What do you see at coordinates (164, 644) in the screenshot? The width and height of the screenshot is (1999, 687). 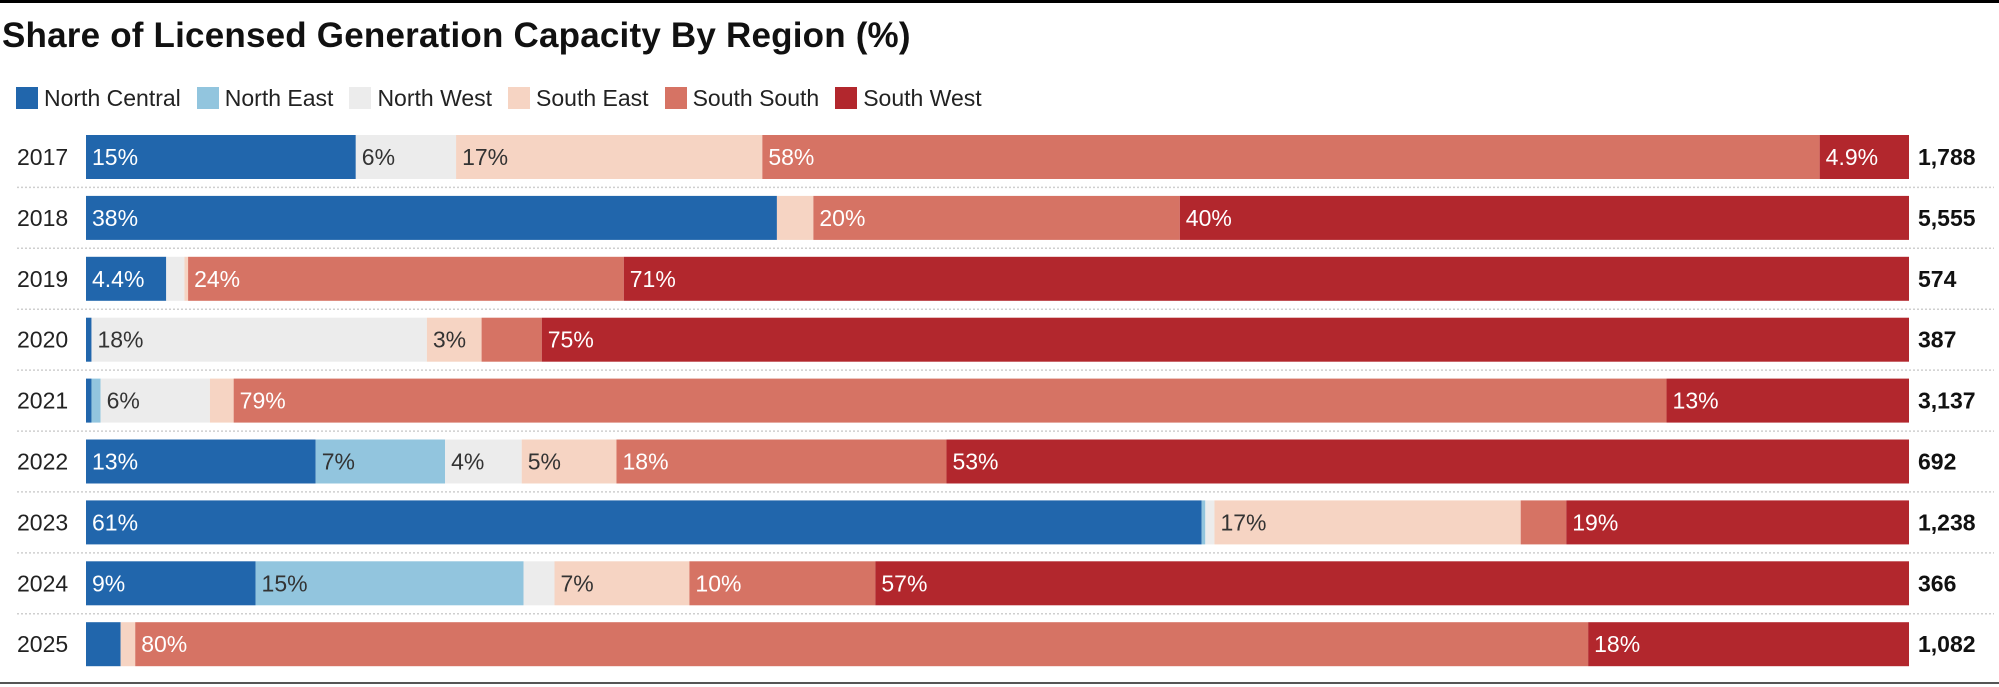 I see `data-label: 80%` at bounding box center [164, 644].